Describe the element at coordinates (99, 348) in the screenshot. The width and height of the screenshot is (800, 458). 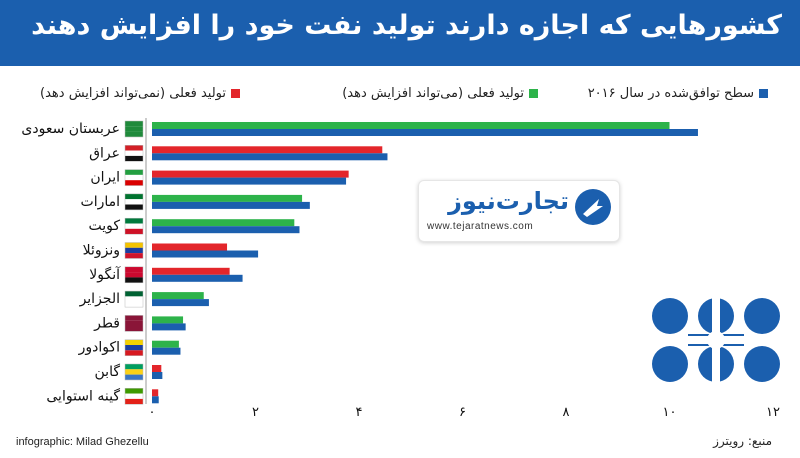
I see `category-label: اکوادور` at that location.